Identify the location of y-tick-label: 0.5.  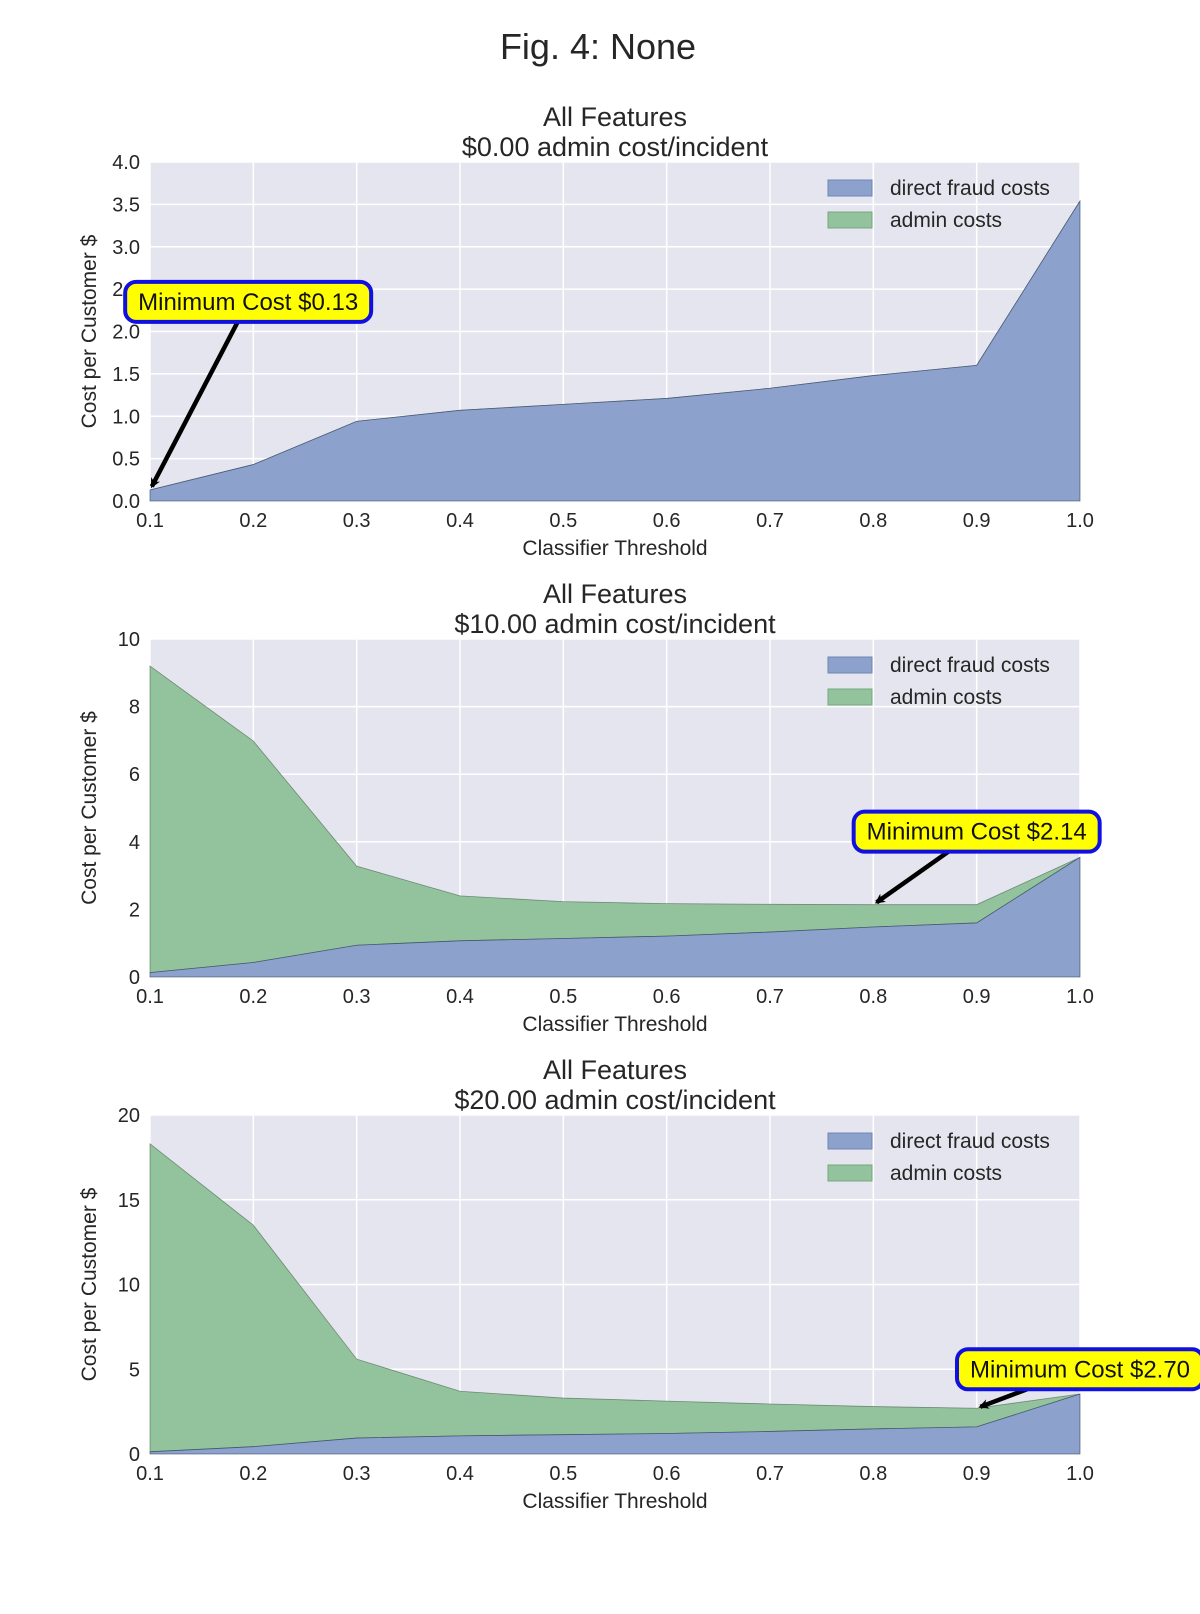
(126, 460).